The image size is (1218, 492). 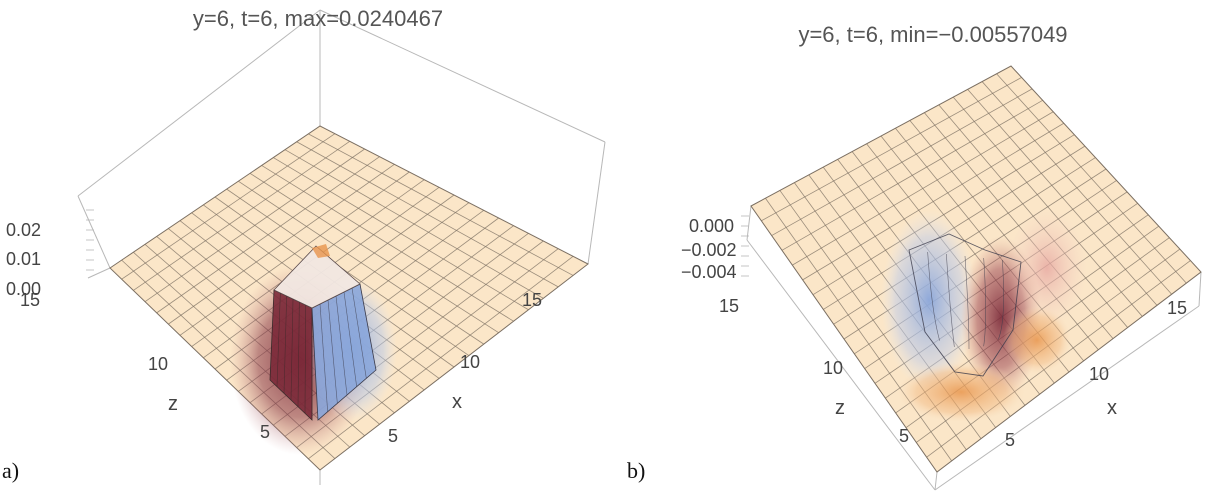 I want to click on a-grid-line-v16, so click(x=427, y=214).